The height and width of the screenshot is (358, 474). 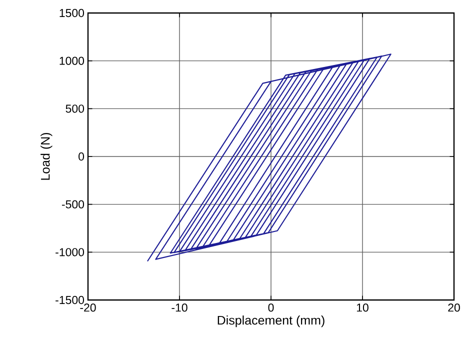 What do you see at coordinates (271, 321) in the screenshot?
I see `x-axis-title: Displacement (mm)` at bounding box center [271, 321].